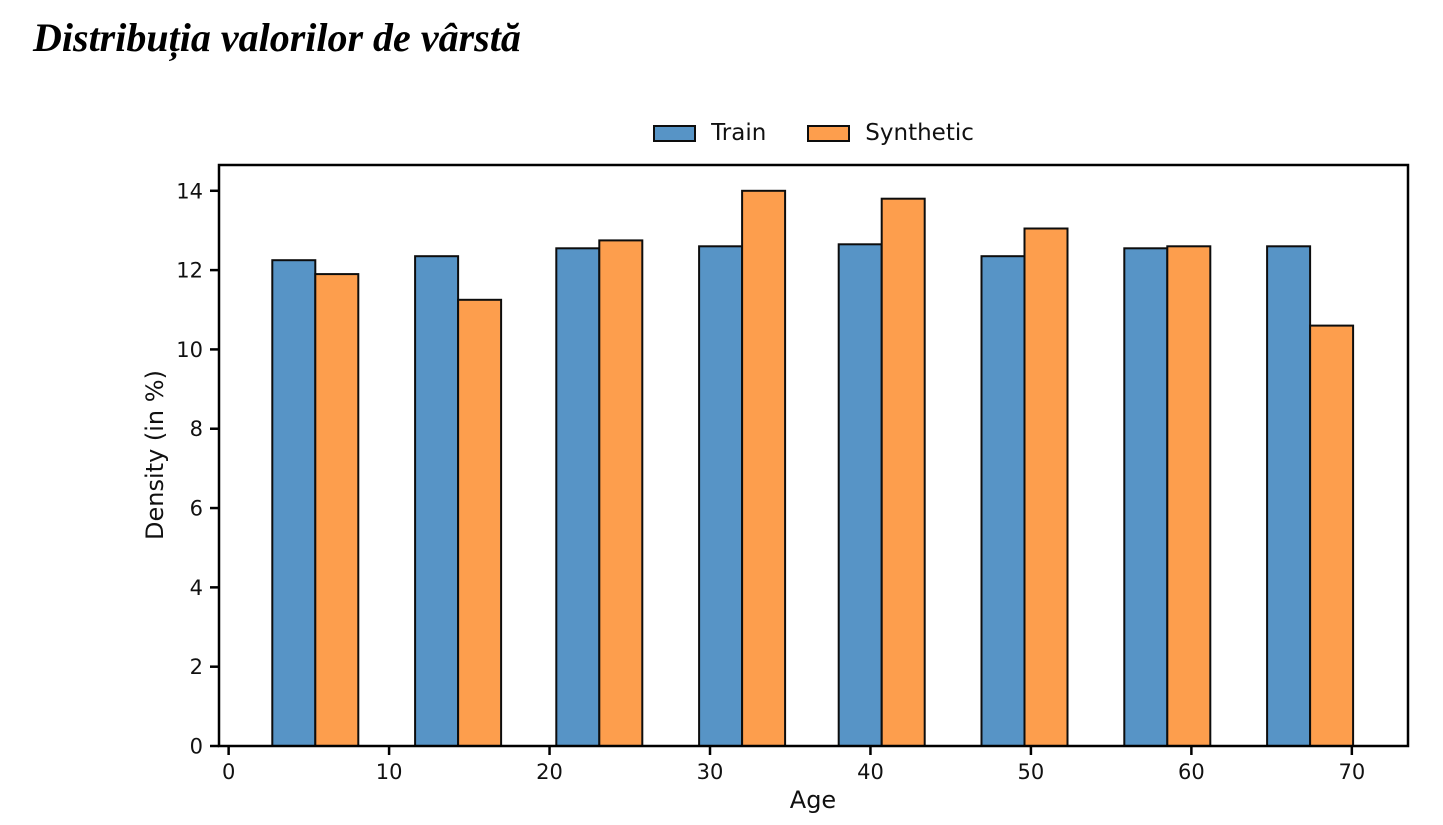  What do you see at coordinates (1031, 772) in the screenshot?
I see `x-tick-label: 50` at bounding box center [1031, 772].